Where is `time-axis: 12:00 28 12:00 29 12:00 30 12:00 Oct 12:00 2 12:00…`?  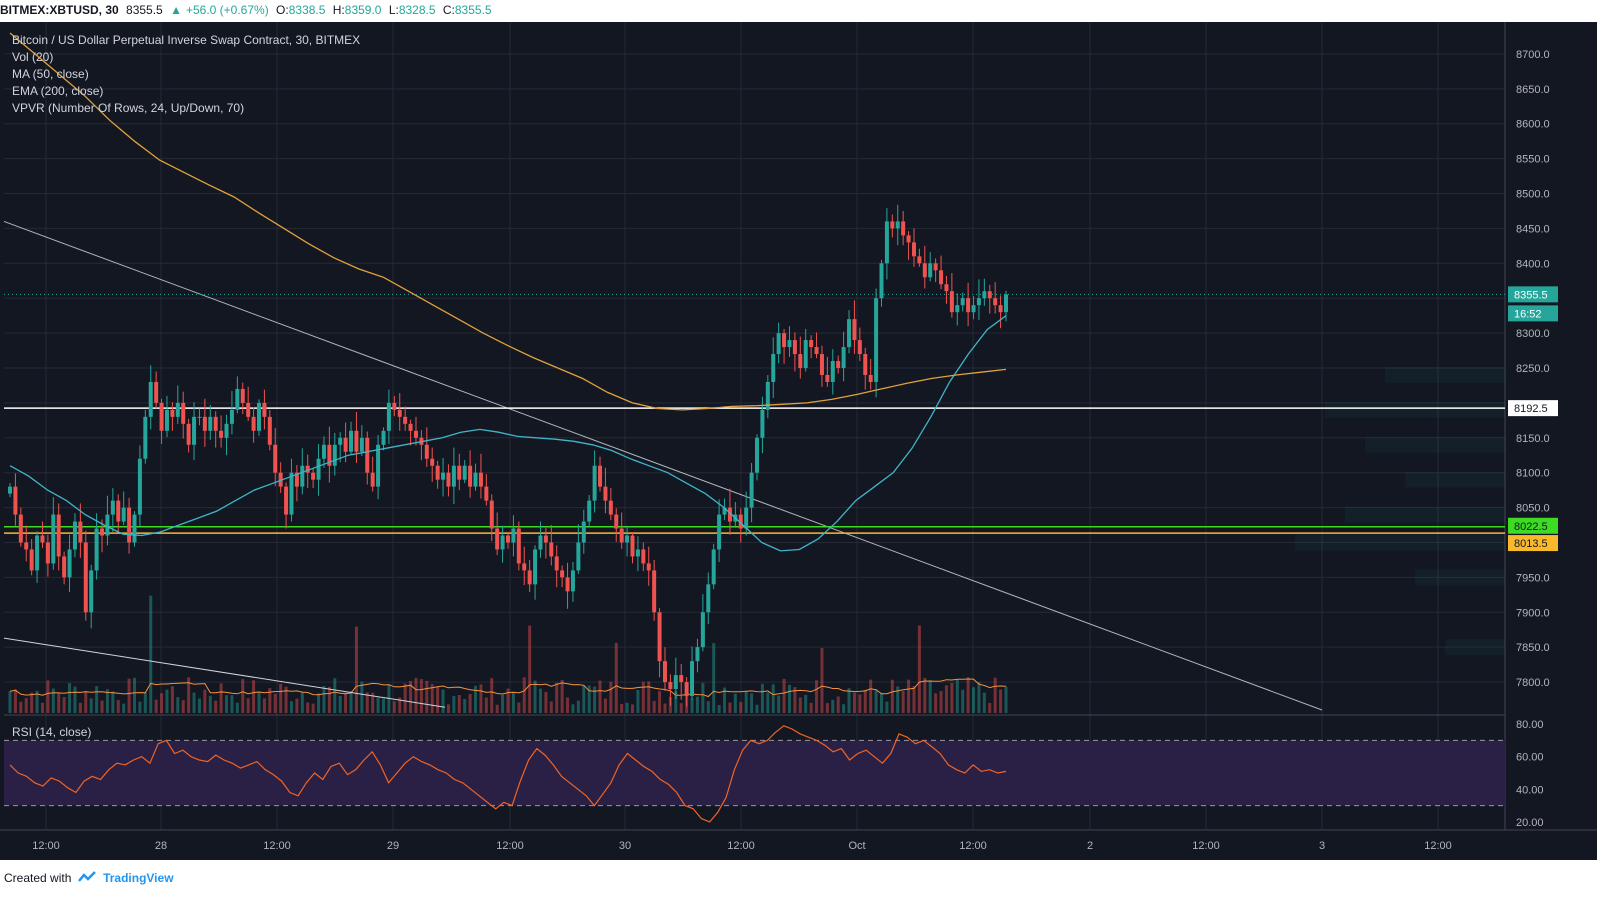
time-axis: 12:00 28 12:00 29 12:00 30 12:00 Oct 12:00 2 12:00… is located at coordinates (742, 846).